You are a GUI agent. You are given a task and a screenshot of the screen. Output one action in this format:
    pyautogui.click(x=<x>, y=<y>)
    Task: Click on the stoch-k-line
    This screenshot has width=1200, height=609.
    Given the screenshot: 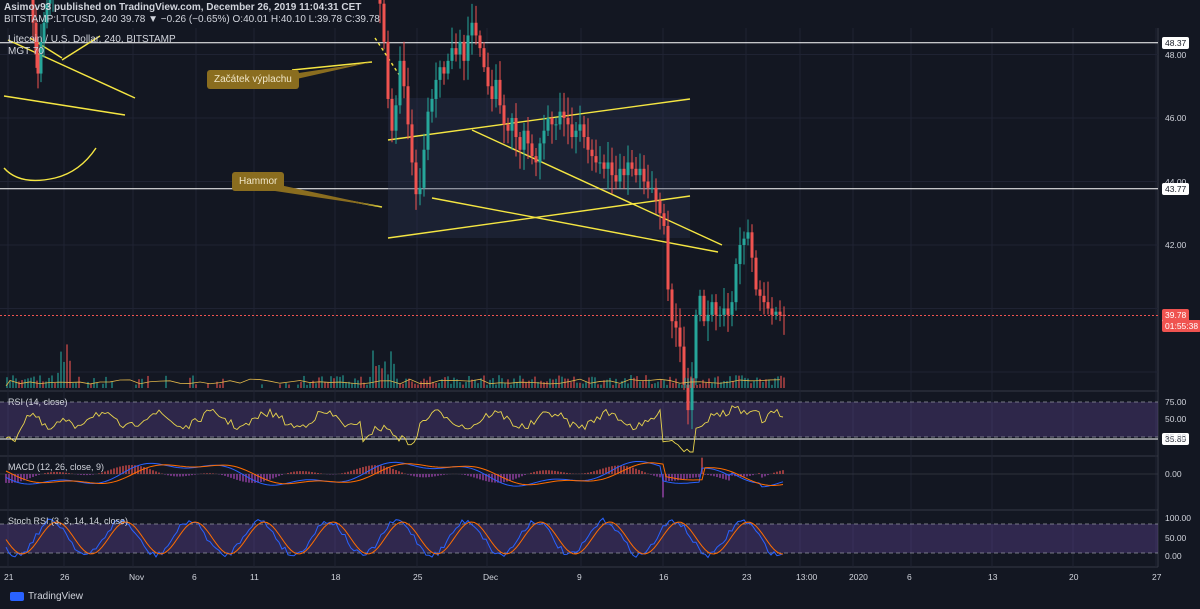 What is the action you would take?
    pyautogui.click(x=394, y=538)
    